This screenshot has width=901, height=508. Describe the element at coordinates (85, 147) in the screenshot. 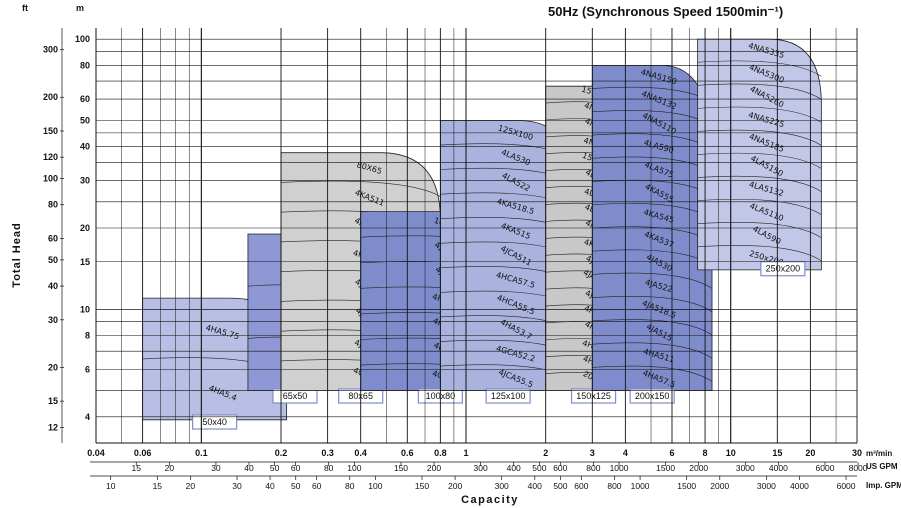

I see `y-tick-m: 40` at that location.